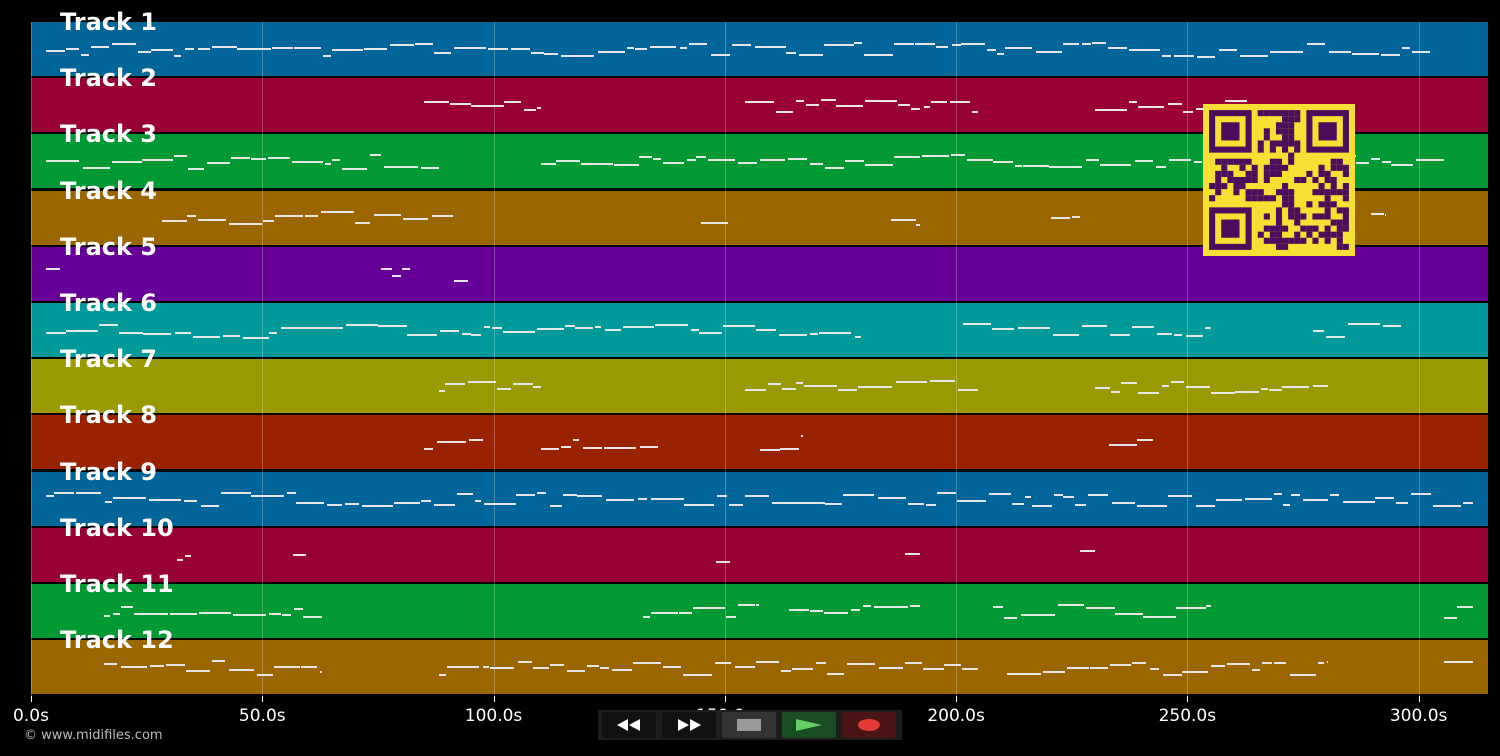 The image size is (1500, 756). I want to click on track-label: Track 10, so click(117, 527).